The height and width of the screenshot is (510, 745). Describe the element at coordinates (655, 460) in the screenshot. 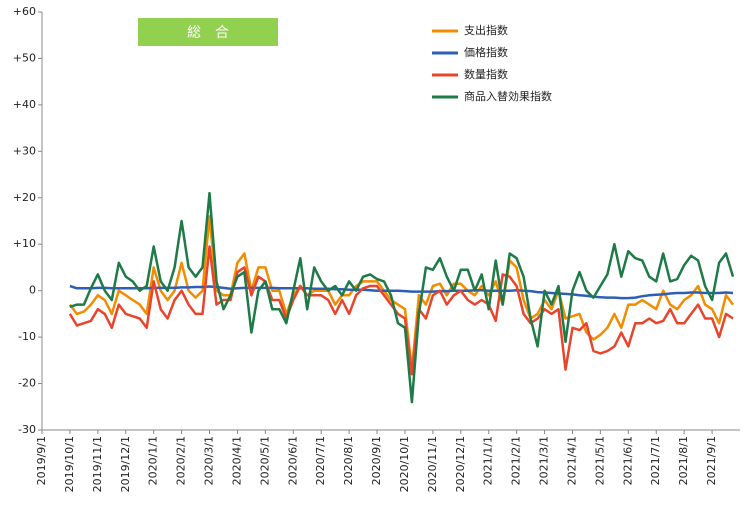

I see `x-tick-label: 2021/7/1` at that location.